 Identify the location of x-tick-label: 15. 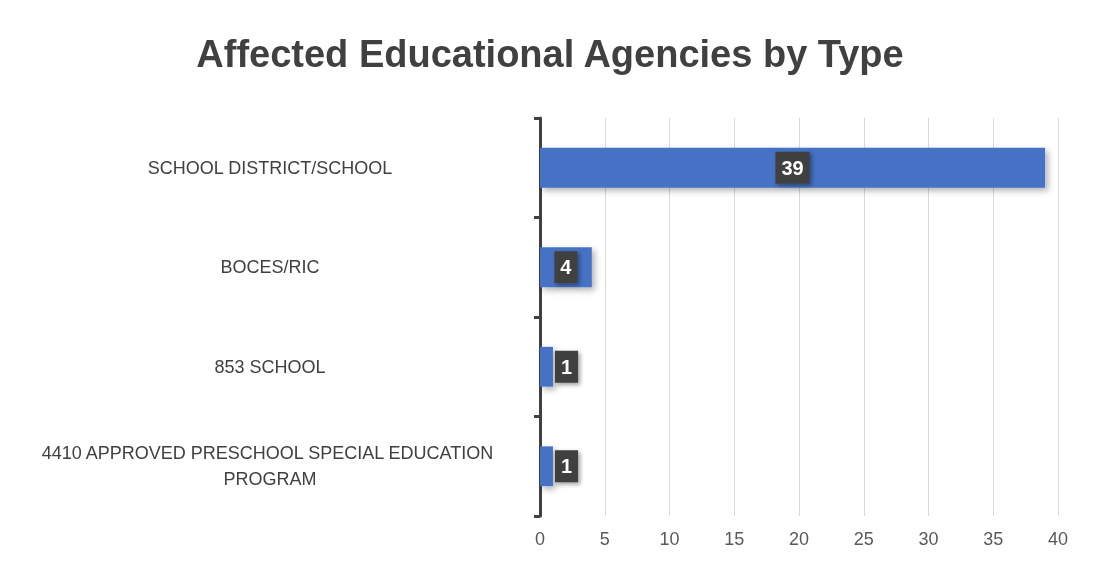
(734, 539).